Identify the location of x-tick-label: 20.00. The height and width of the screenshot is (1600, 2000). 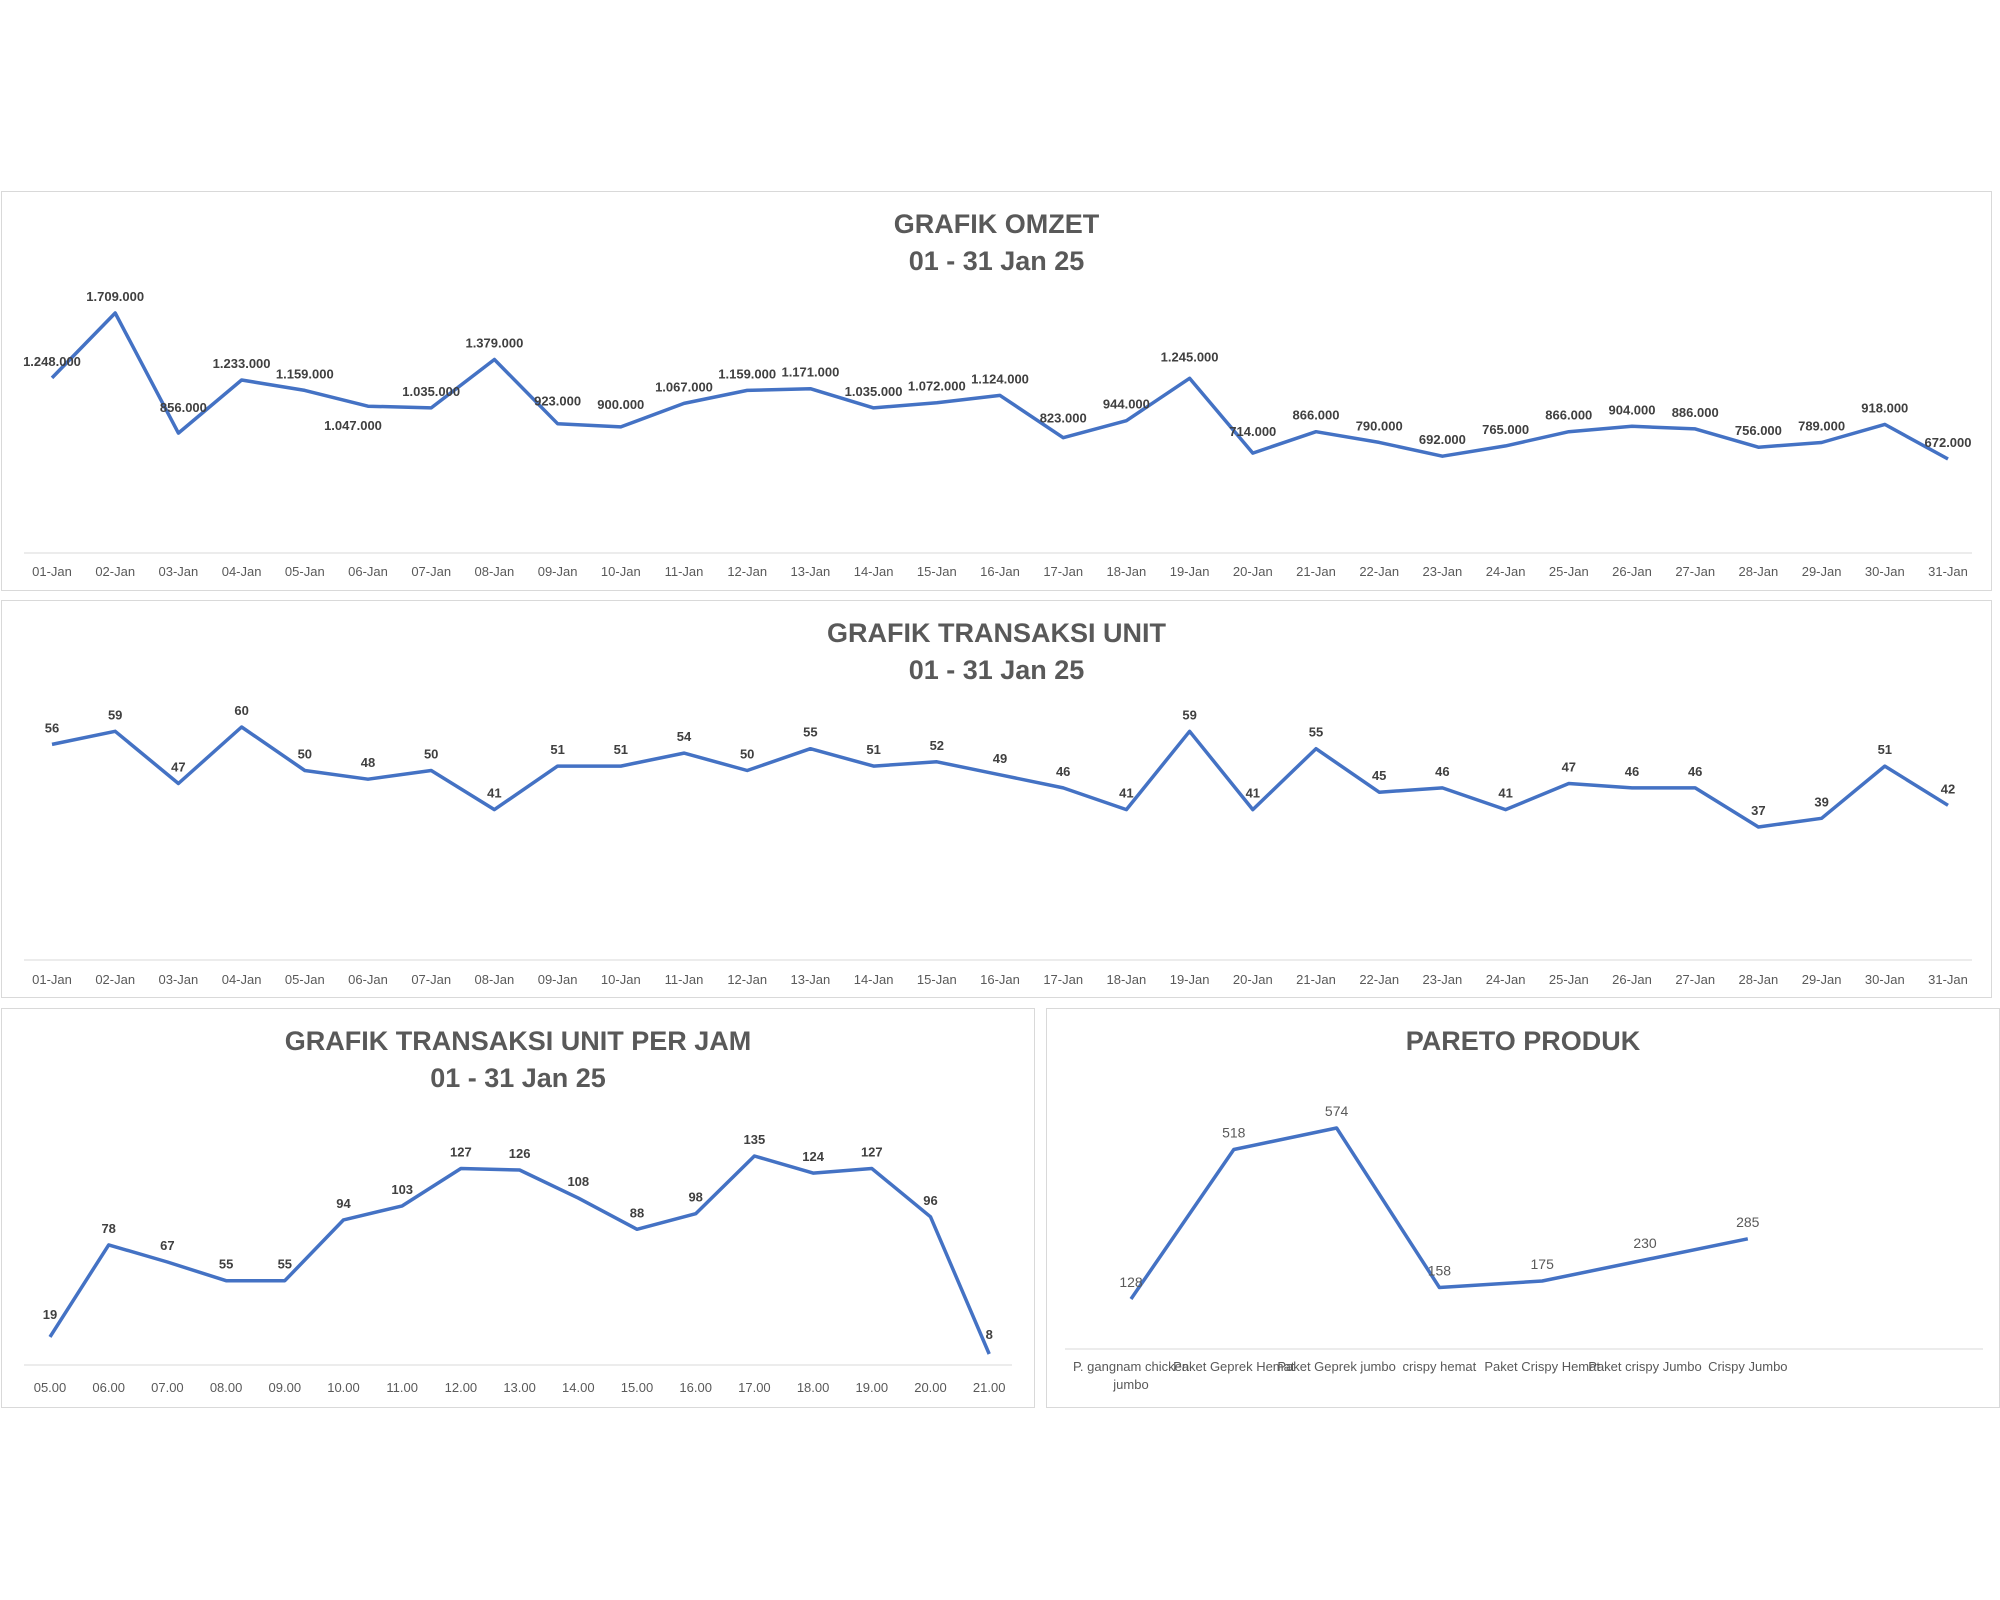
(930, 1387).